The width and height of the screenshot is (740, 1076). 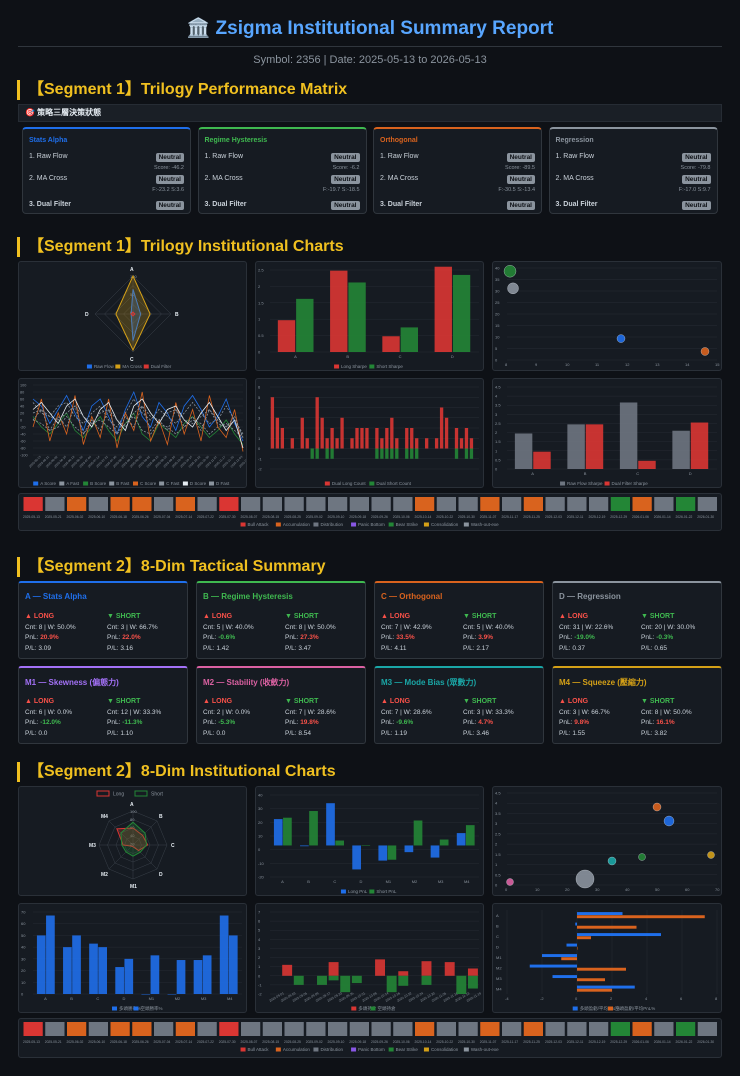 What do you see at coordinates (496, 823) in the screenshot?
I see `y-tick-label: 3` at bounding box center [496, 823].